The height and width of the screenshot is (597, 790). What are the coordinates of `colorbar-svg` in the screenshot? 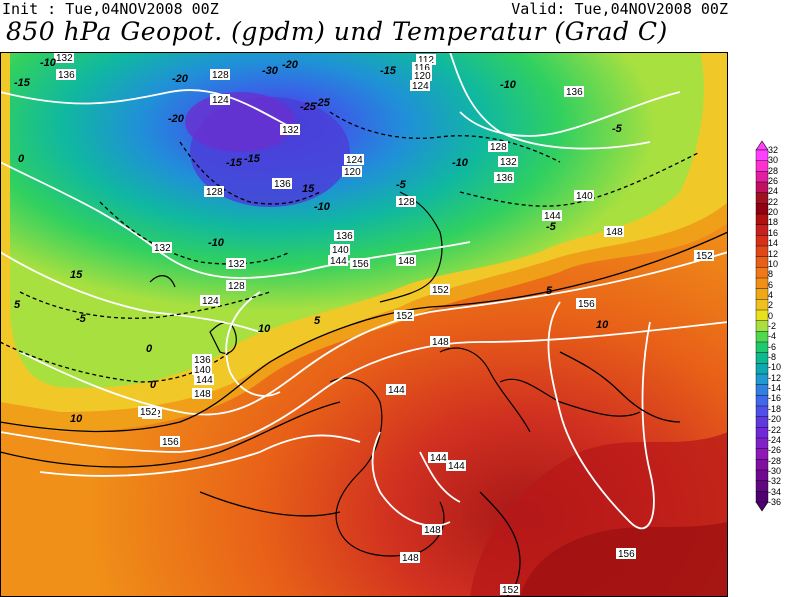 It's located at (762, 326).